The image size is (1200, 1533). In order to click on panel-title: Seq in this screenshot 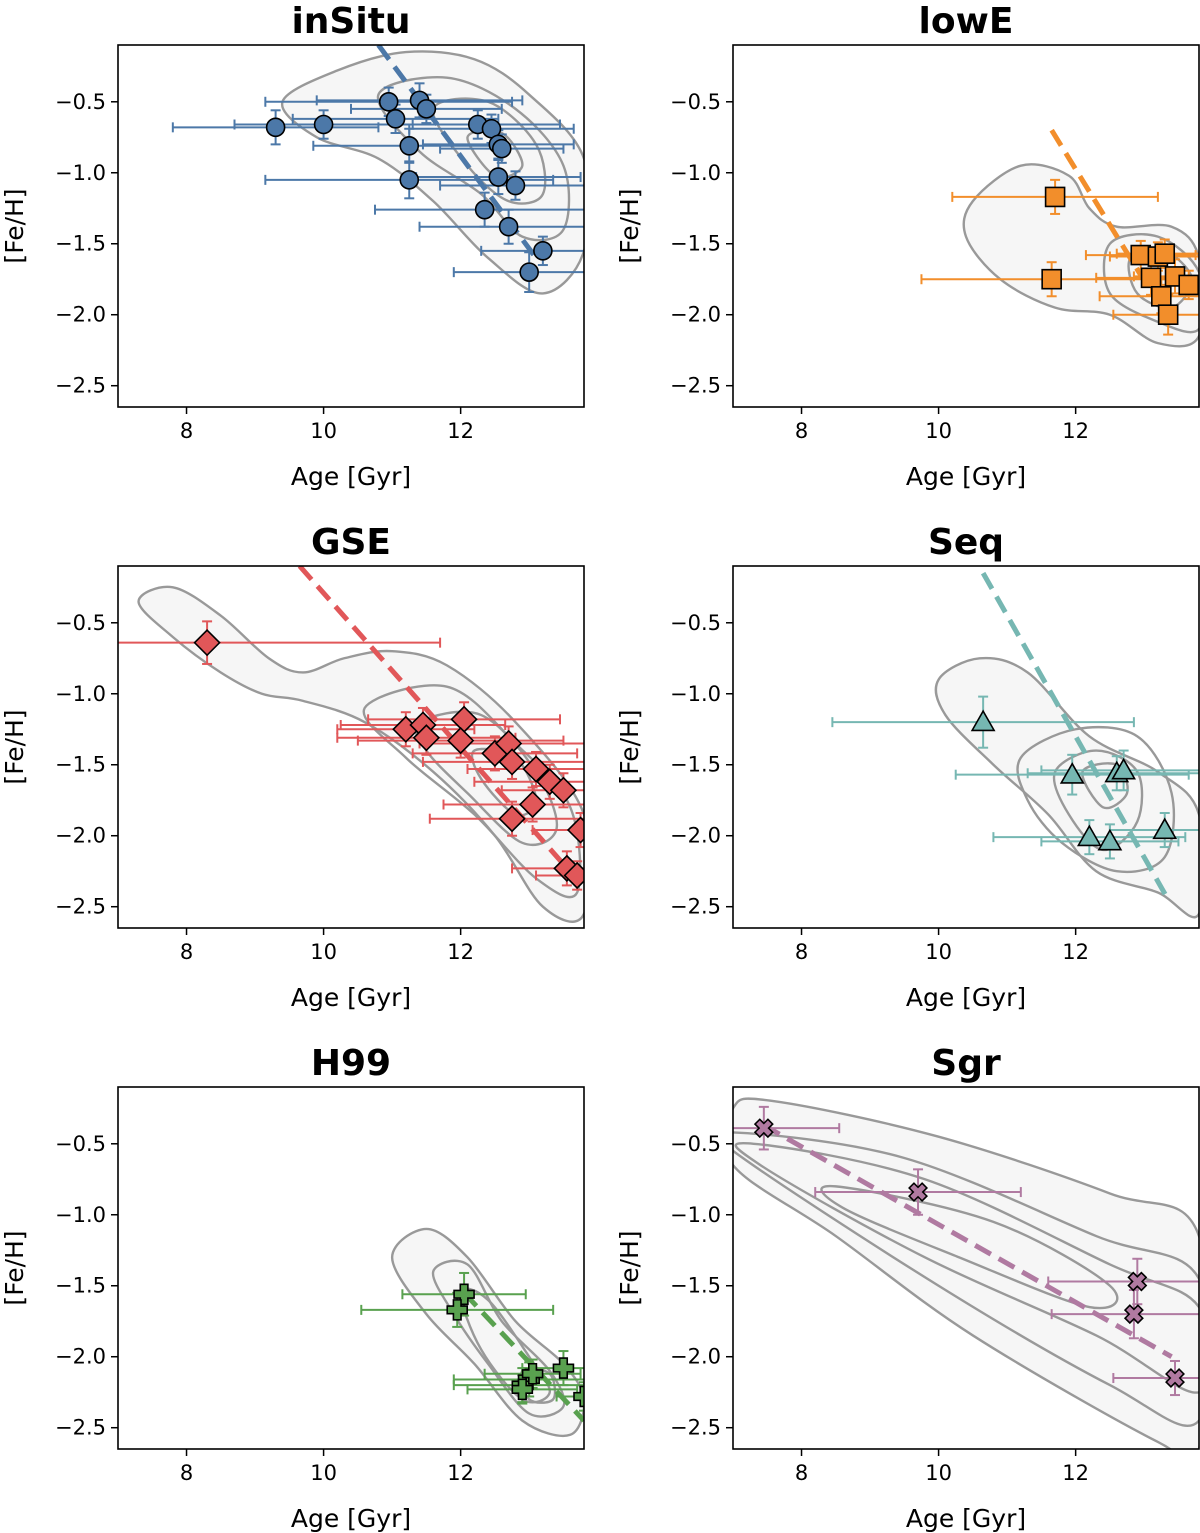, I will do `click(966, 542)`.